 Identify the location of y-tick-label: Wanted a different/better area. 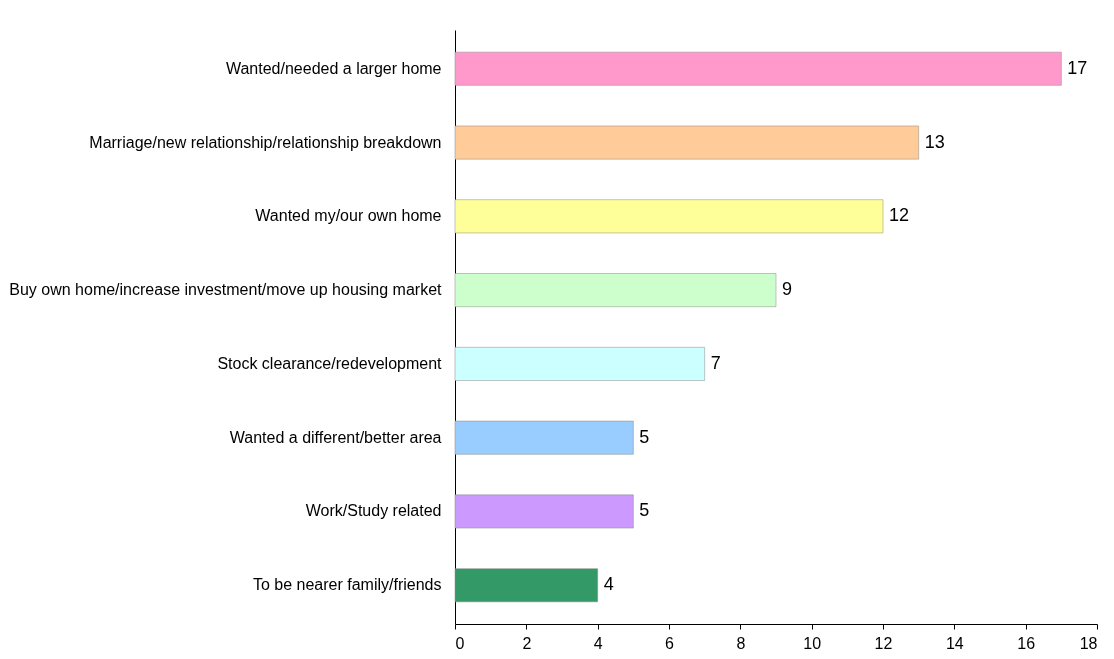
(335, 437).